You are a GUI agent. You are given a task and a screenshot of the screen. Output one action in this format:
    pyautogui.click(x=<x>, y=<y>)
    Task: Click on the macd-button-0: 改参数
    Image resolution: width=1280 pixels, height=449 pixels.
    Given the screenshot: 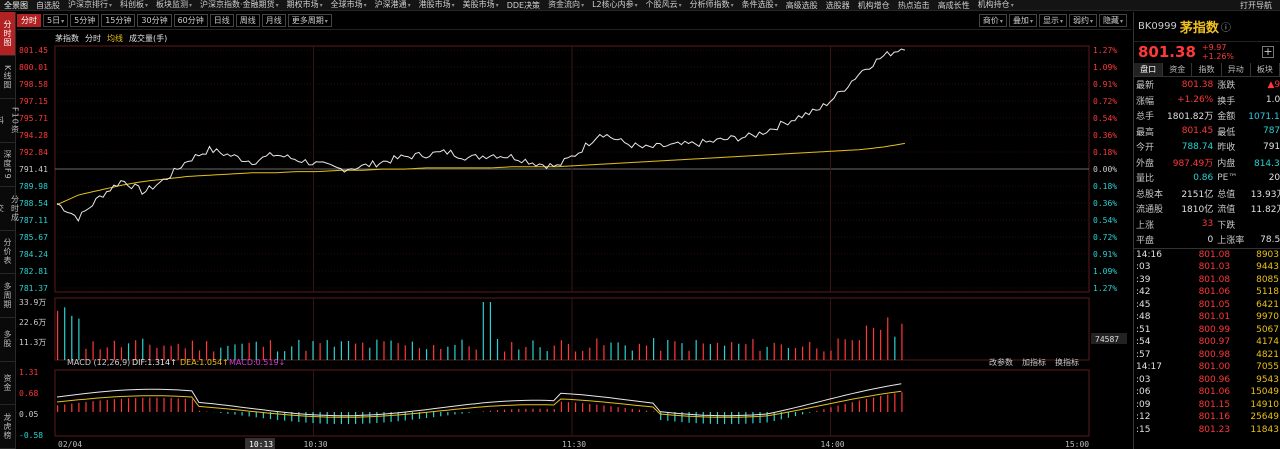 What is the action you would take?
    pyautogui.click(x=1001, y=362)
    